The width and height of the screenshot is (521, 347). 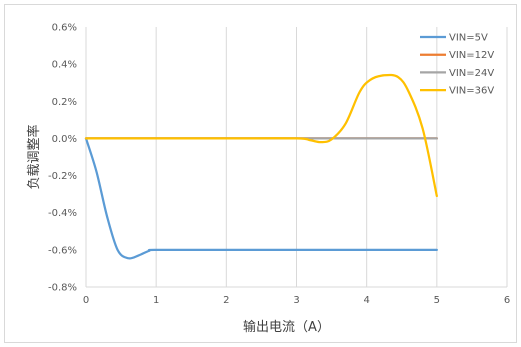 I want to click on legend-label-vin-36v: VIN=36V, so click(x=471, y=91).